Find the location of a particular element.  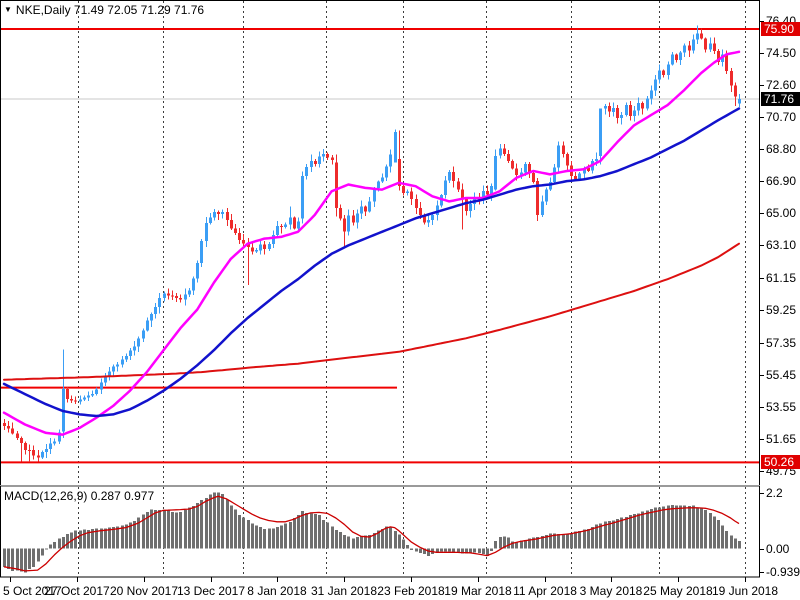

macd-values: 0.287 0.977 is located at coordinates (122, 496).